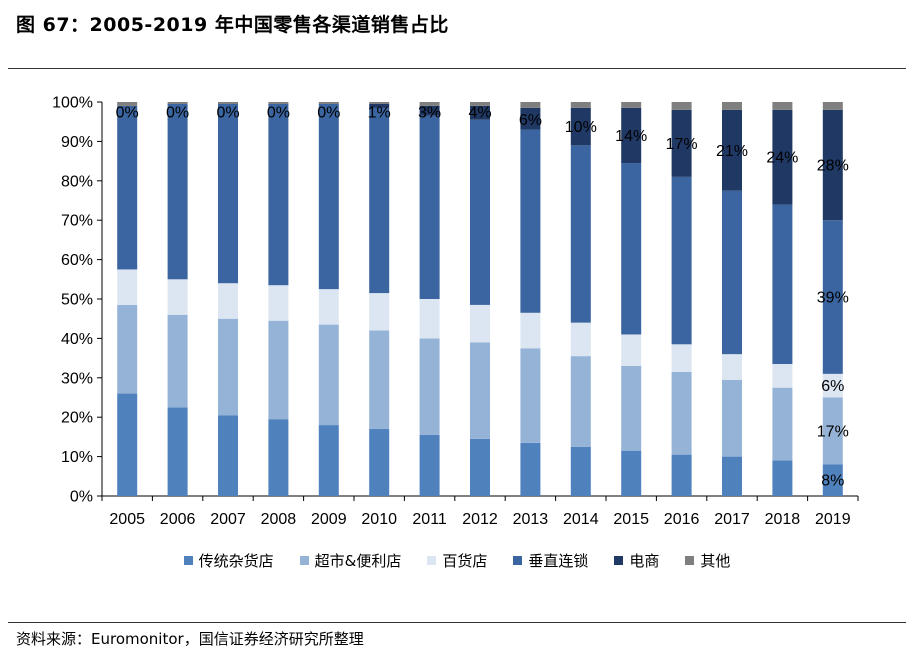  I want to click on chart-legend: 传统杂货店 超市&便利店 百货店 垂直连锁 电商 其他, so click(457, 560).